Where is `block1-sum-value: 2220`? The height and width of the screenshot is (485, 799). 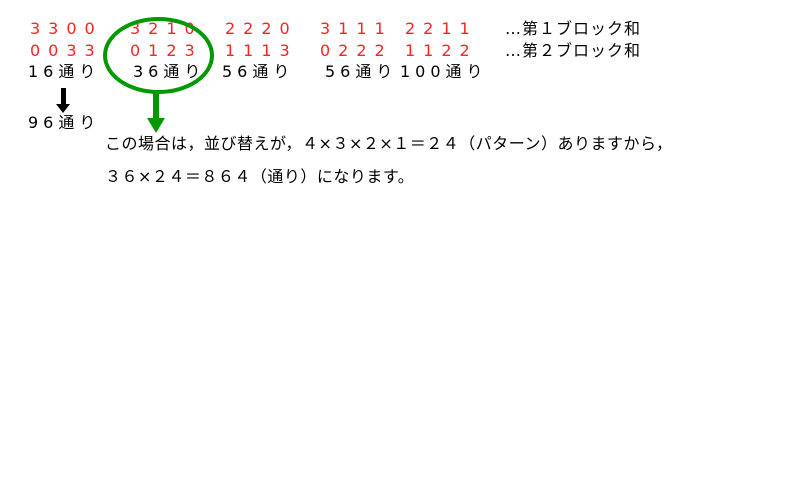 block1-sum-value: 2220 is located at coordinates (261, 28).